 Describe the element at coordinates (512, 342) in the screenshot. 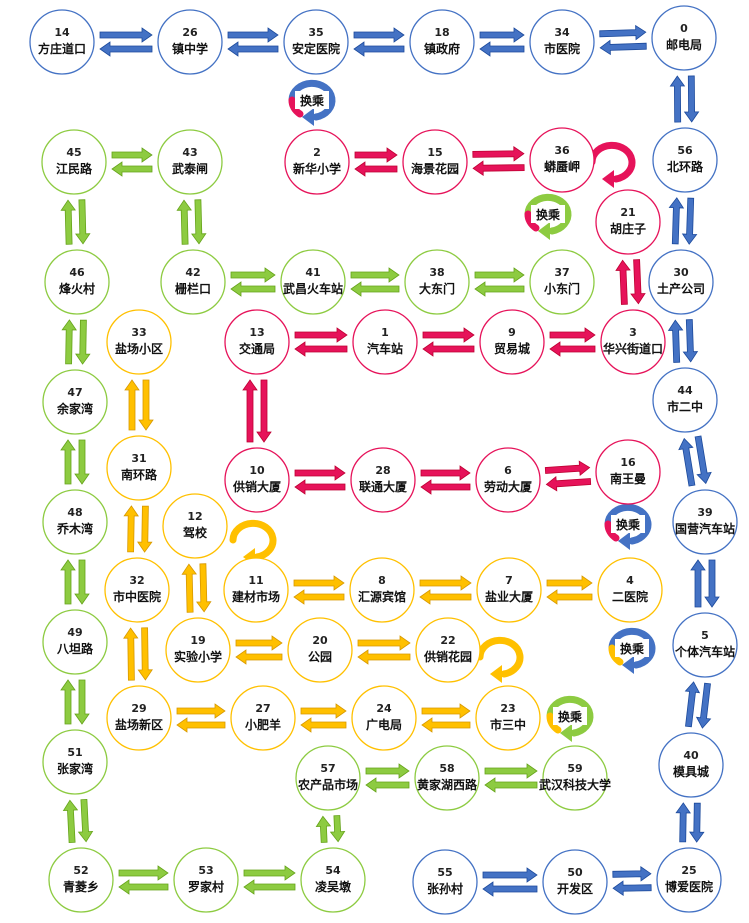

I see `station-9: 9 贸易城` at that location.